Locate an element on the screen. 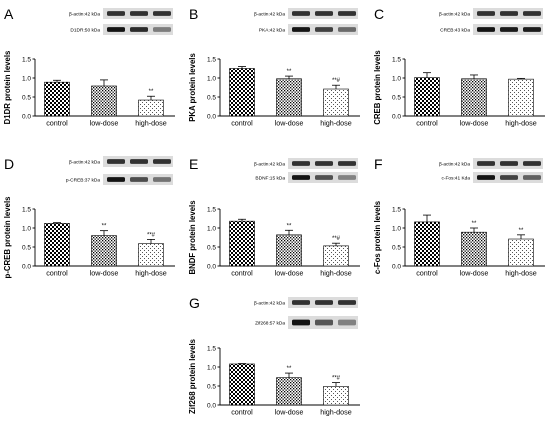 This screenshot has width=550, height=431. y-axis-title: BNDF protein levels is located at coordinates (192, 237).